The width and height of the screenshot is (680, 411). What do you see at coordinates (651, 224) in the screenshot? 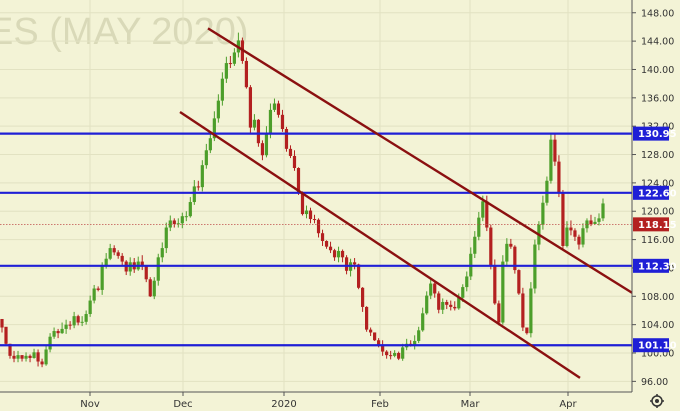
I see `last-price-tag` at bounding box center [651, 224].